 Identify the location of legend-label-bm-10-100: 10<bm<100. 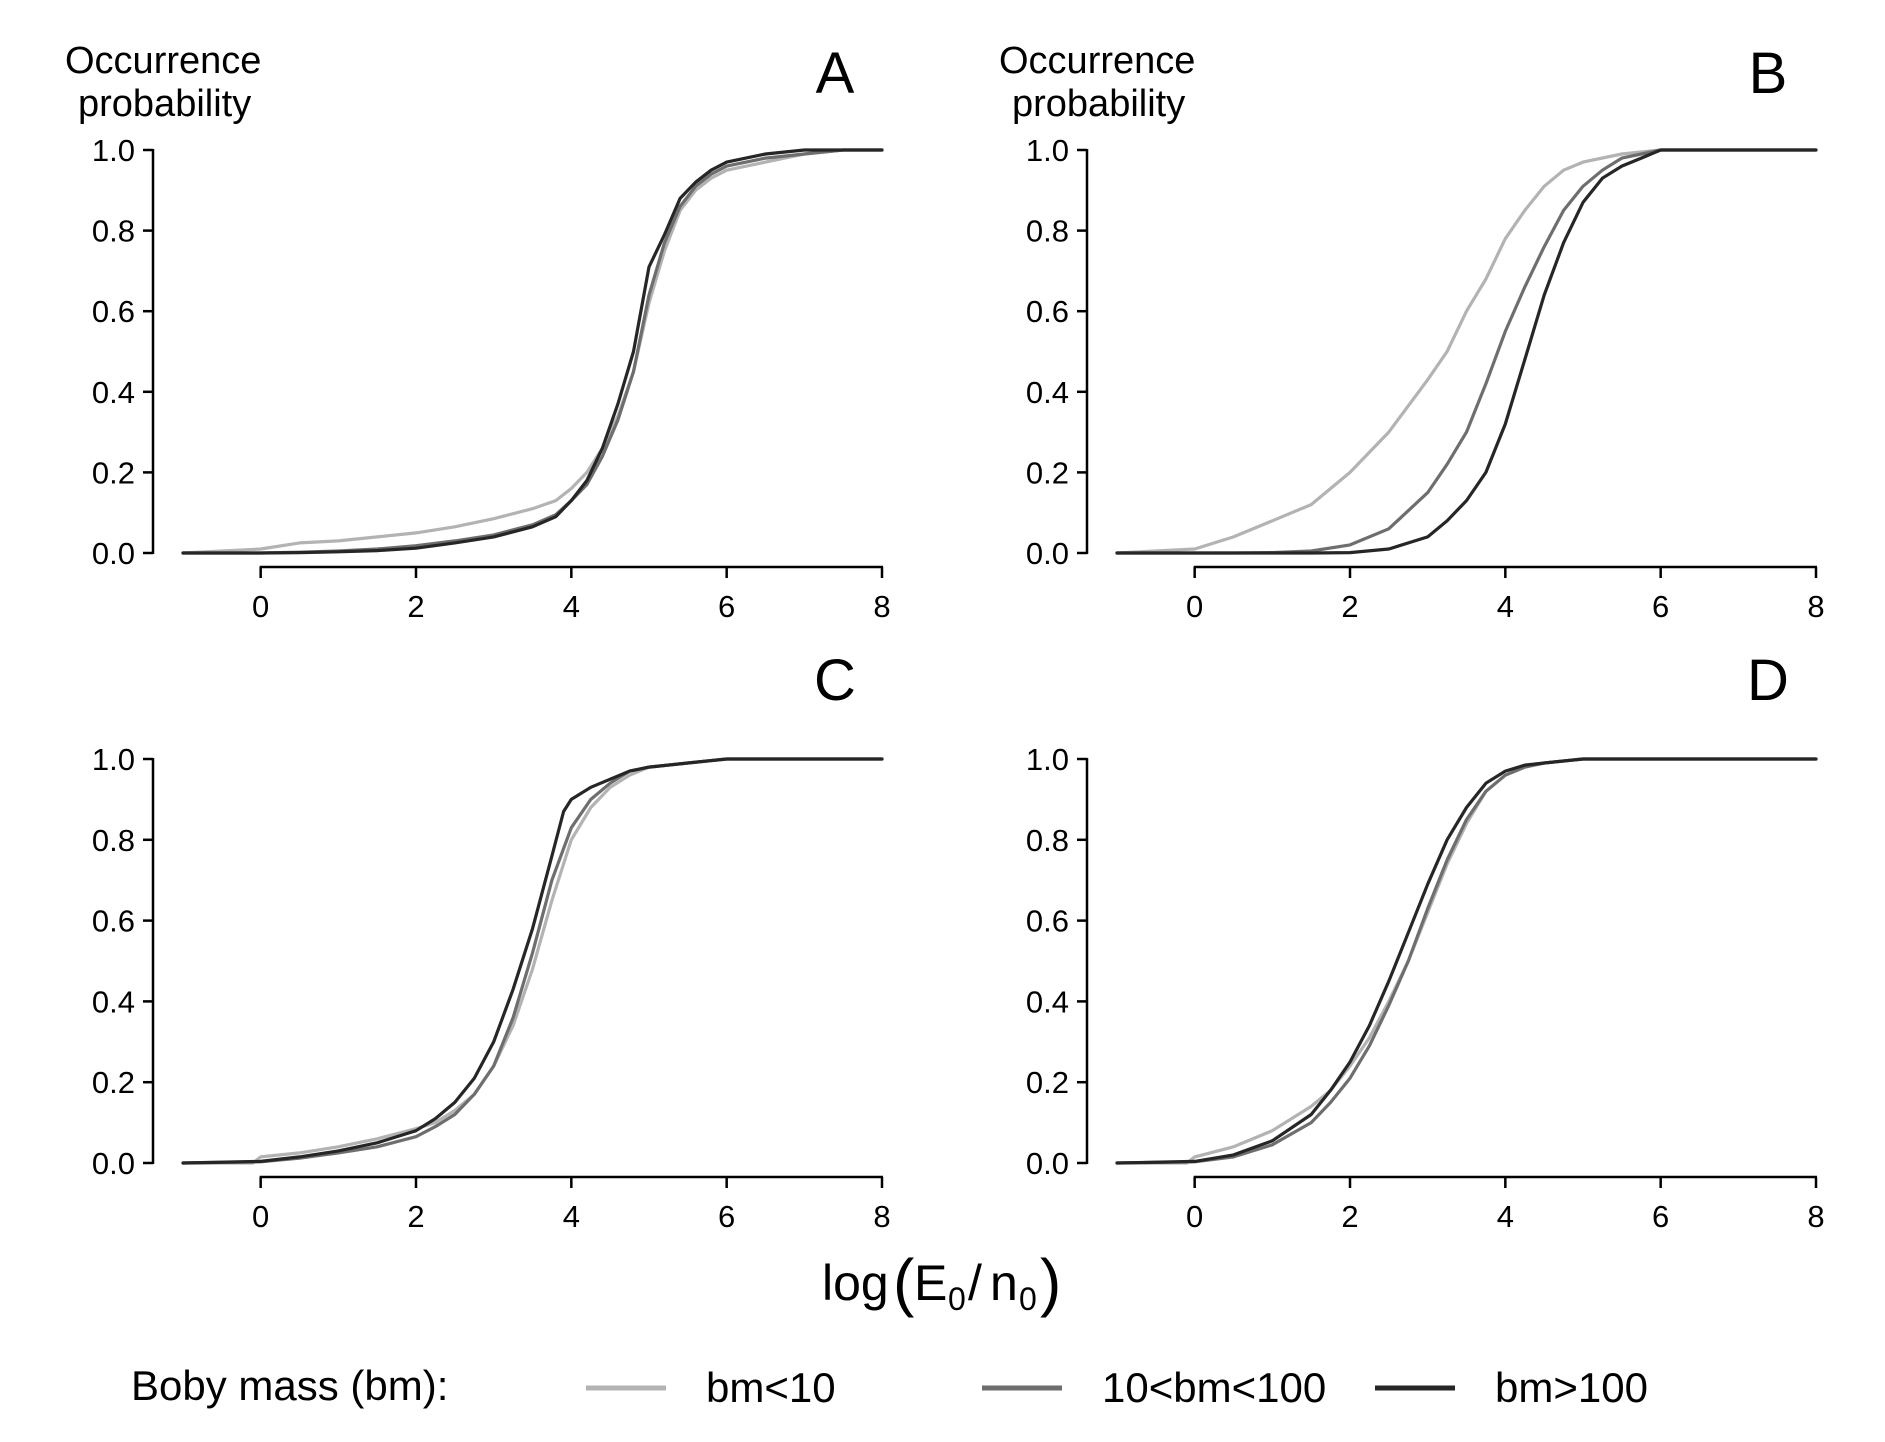
(1214, 1387).